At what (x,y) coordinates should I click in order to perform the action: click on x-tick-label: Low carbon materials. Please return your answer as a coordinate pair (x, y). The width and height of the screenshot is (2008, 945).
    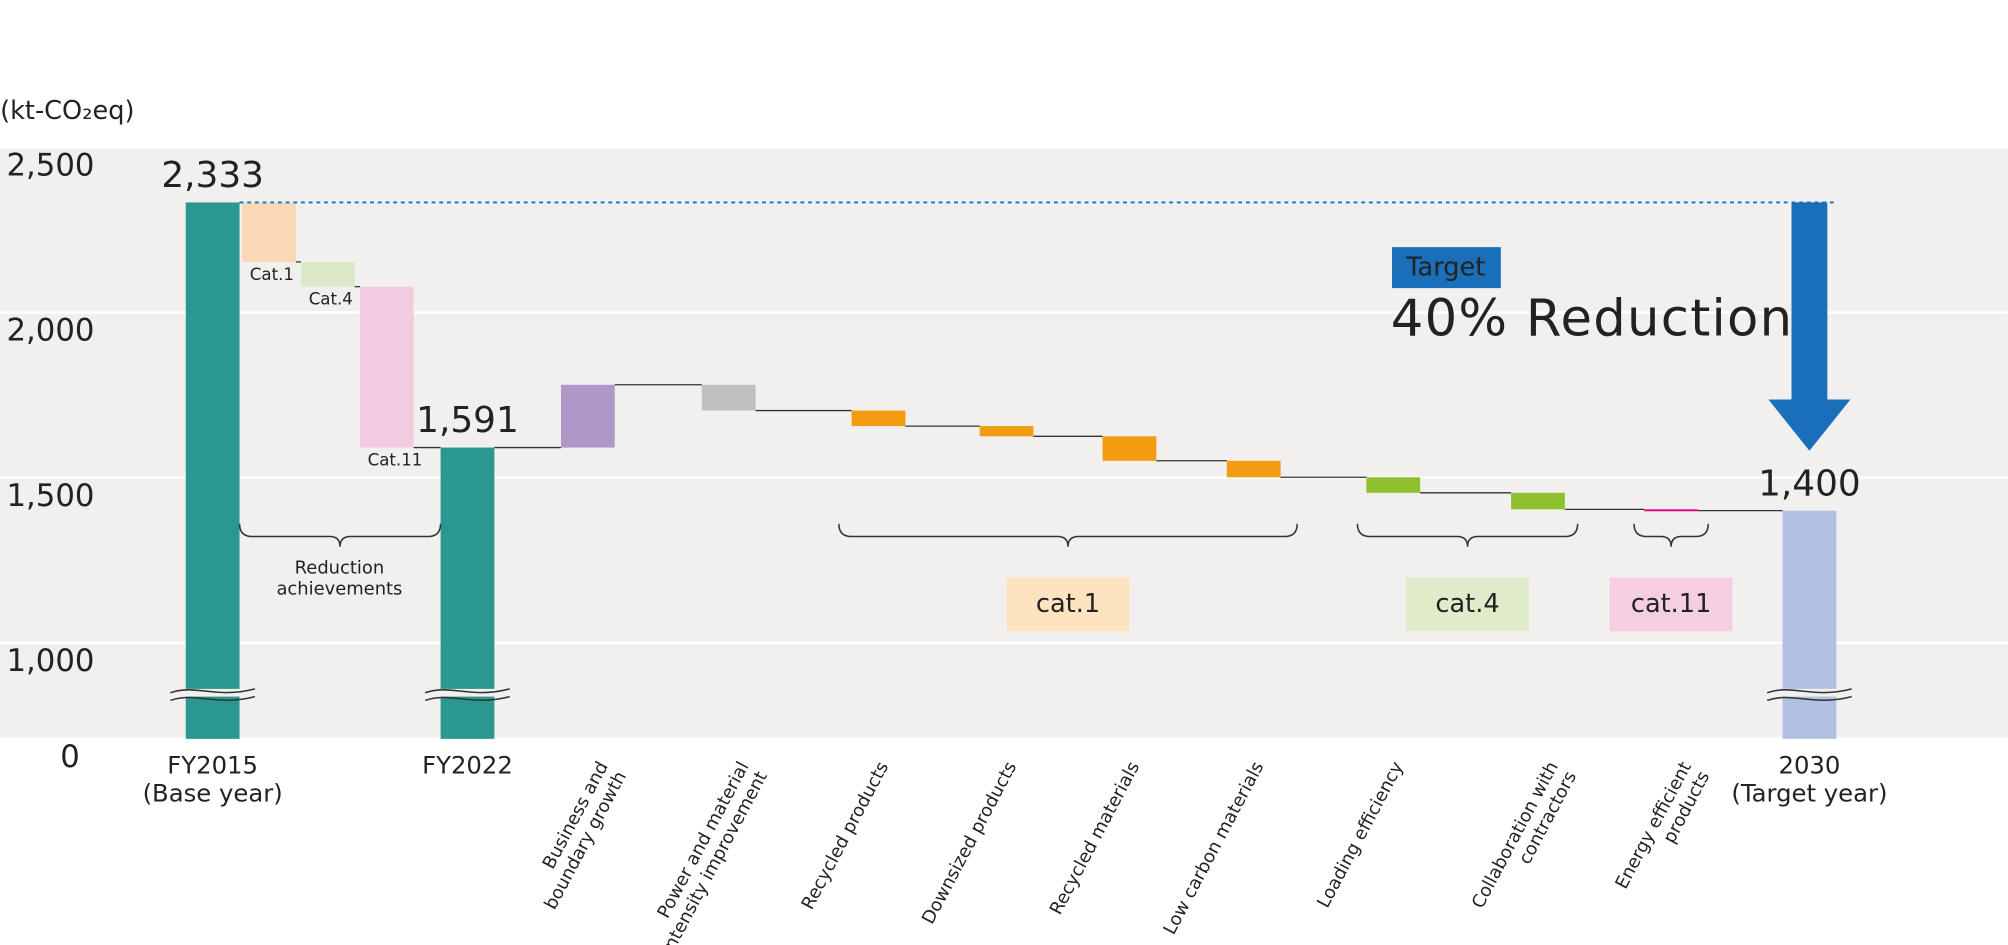
    Looking at the image, I should click on (1213, 848).